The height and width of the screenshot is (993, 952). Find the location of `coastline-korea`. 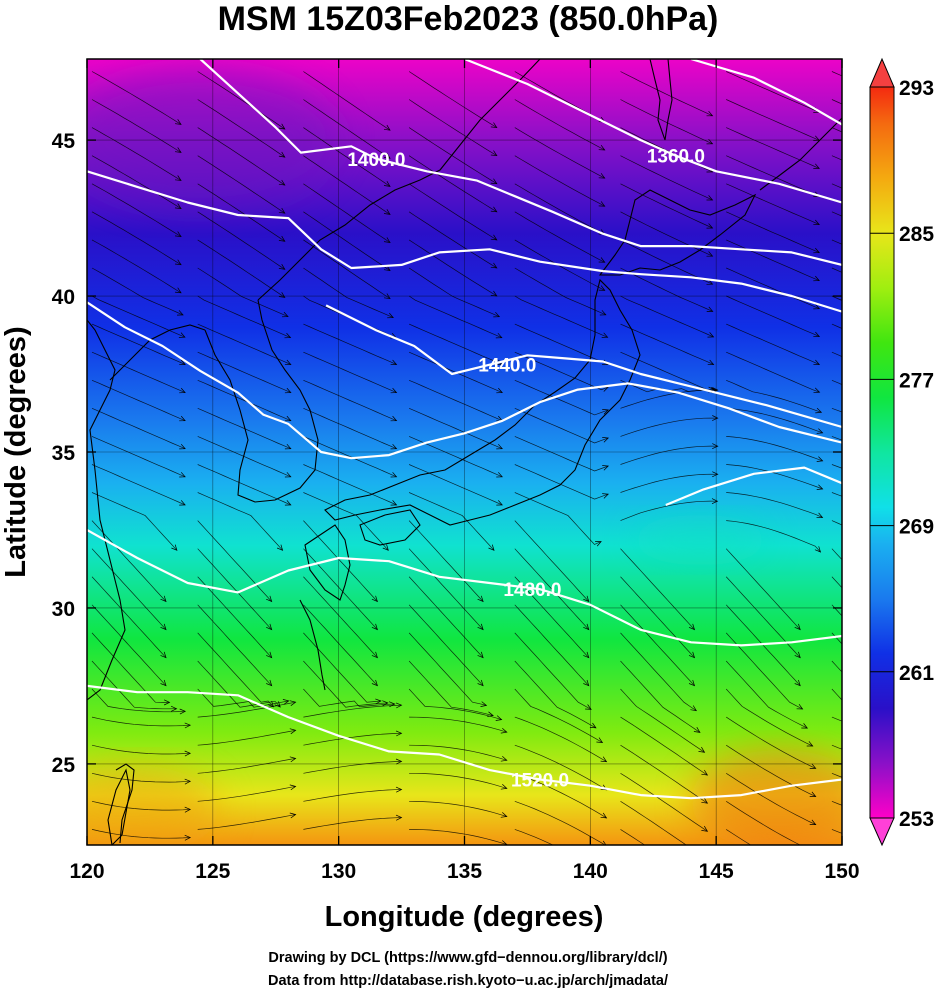

coastline-korea is located at coordinates (261, 401).